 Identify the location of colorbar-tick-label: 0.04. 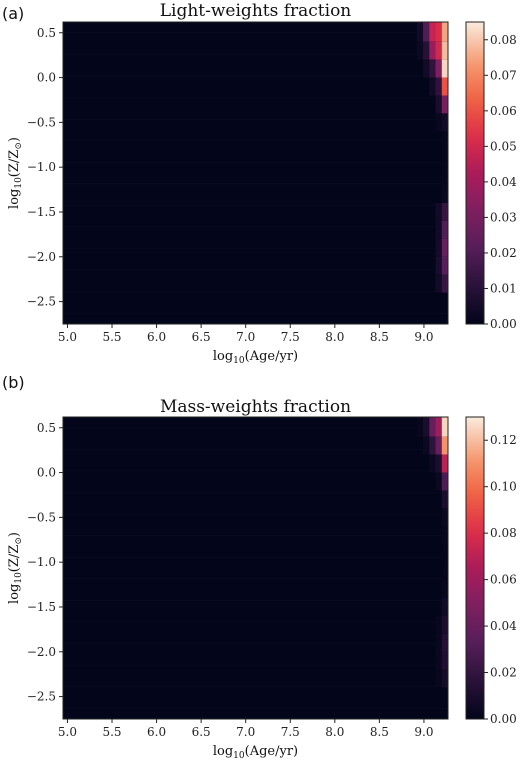
(503, 626).